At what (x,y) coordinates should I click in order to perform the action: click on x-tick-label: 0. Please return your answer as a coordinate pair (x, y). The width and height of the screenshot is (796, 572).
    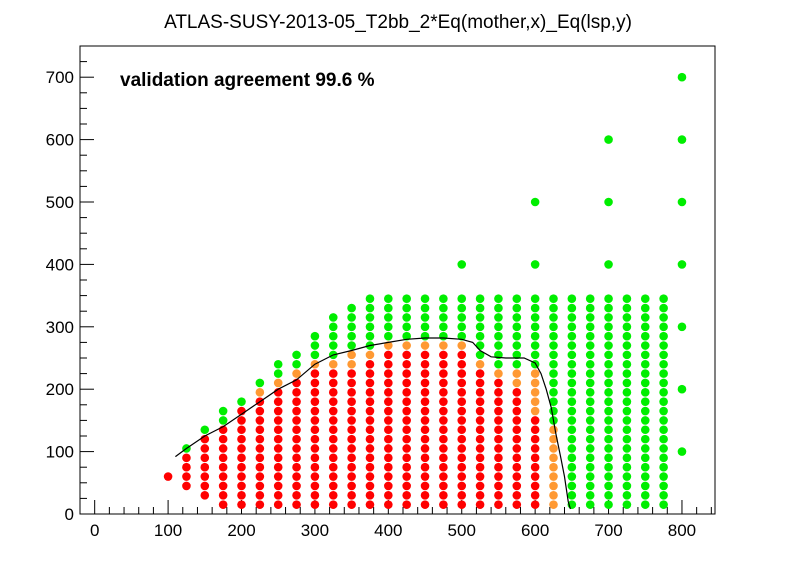
    Looking at the image, I should click on (94, 530).